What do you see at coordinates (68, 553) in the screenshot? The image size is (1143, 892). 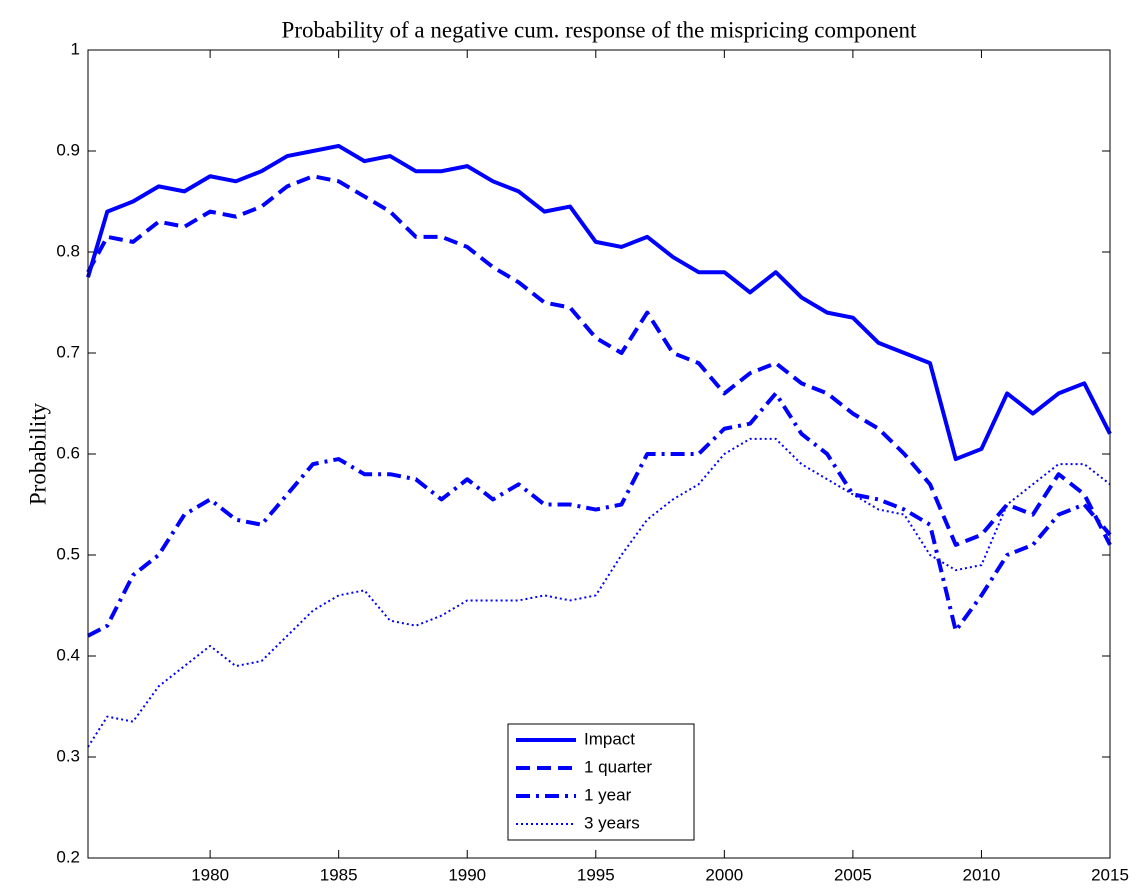 I see `y-tick-label: 0.5` at bounding box center [68, 553].